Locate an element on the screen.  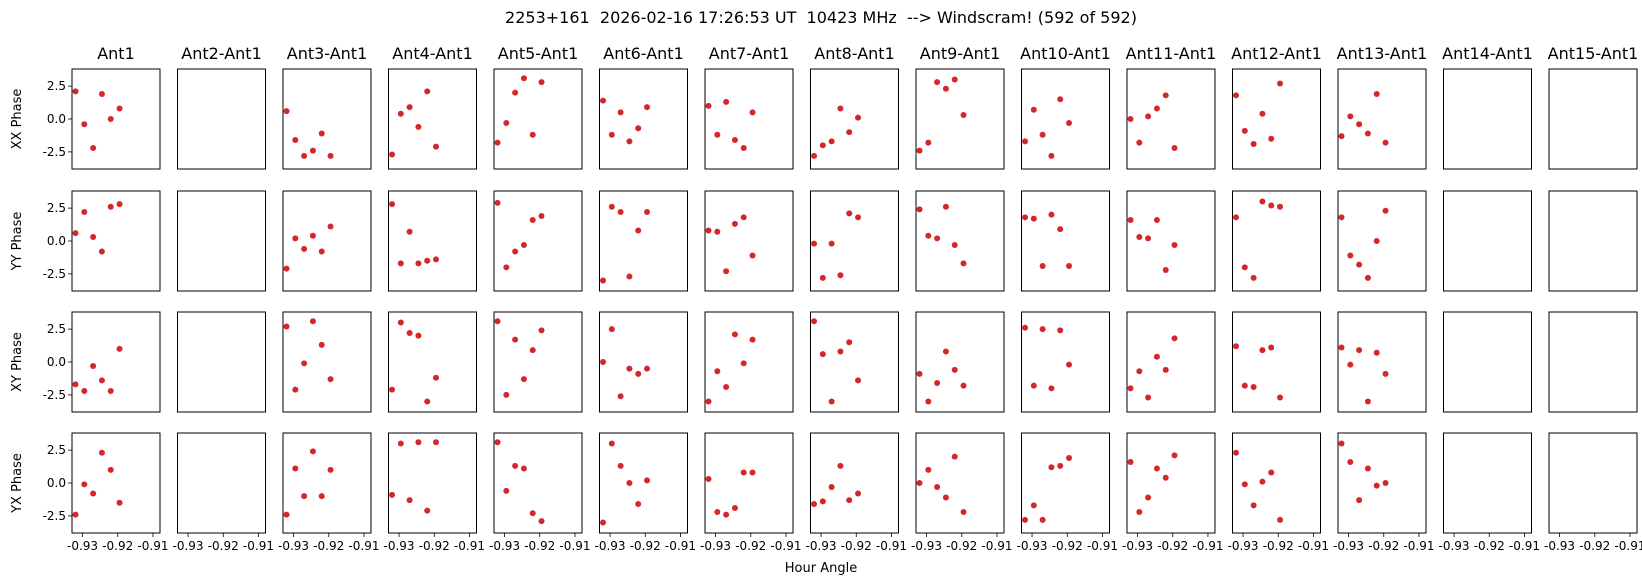
column-title: Ant14-Ant1 is located at coordinates (1487, 53).